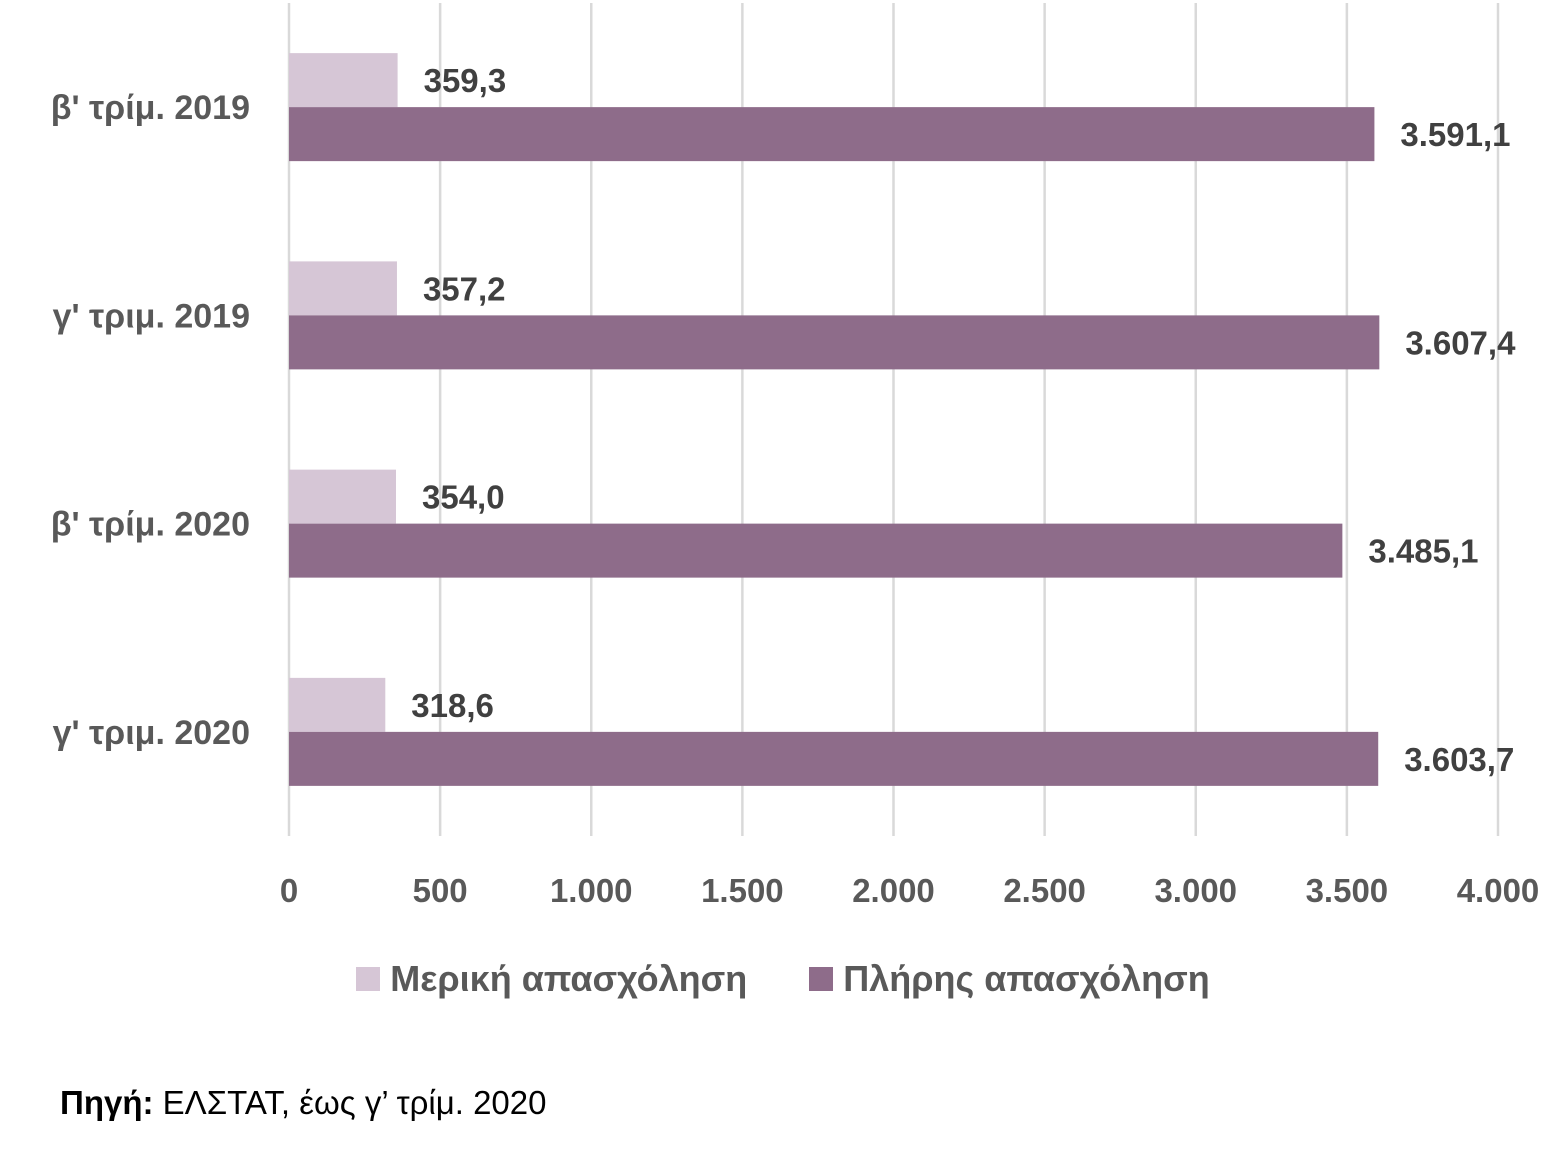 The width and height of the screenshot is (1566, 1152). I want to click on data-label: 354,0, so click(463, 497).